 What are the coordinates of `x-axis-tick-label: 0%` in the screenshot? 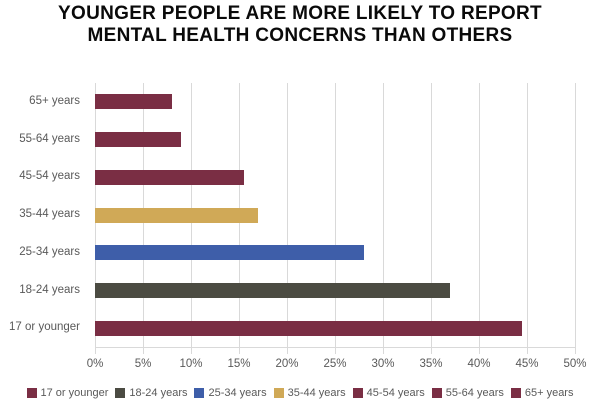 It's located at (95, 364).